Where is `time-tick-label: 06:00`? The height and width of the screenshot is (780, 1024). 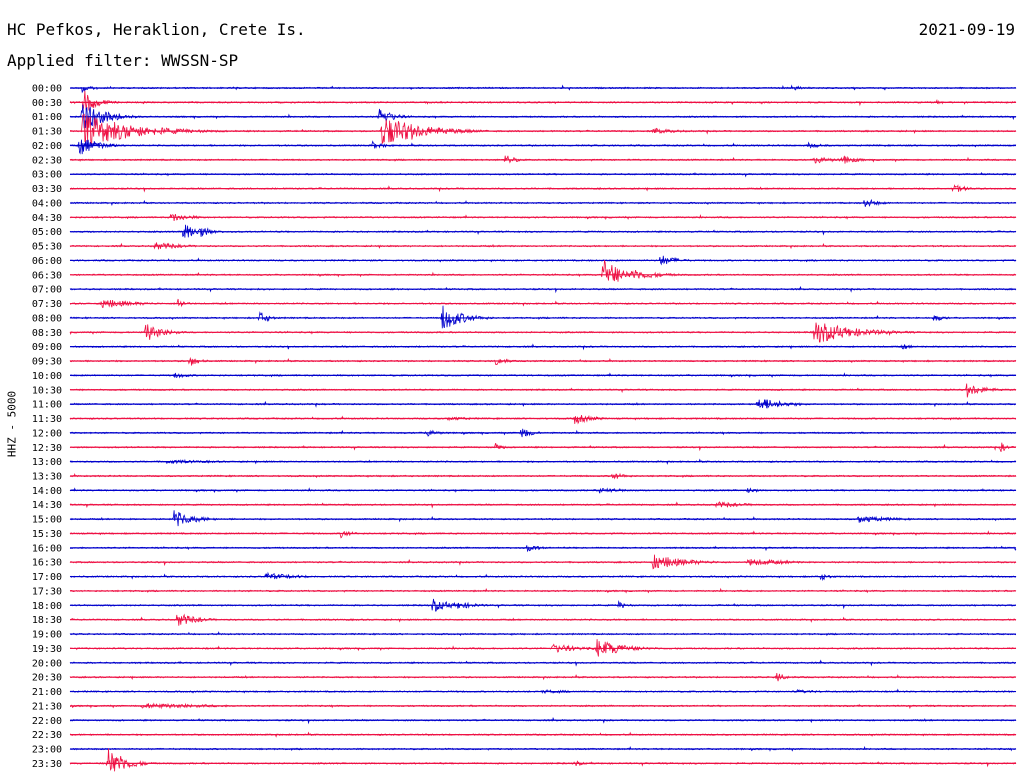 time-tick-label: 06:00 is located at coordinates (47, 261).